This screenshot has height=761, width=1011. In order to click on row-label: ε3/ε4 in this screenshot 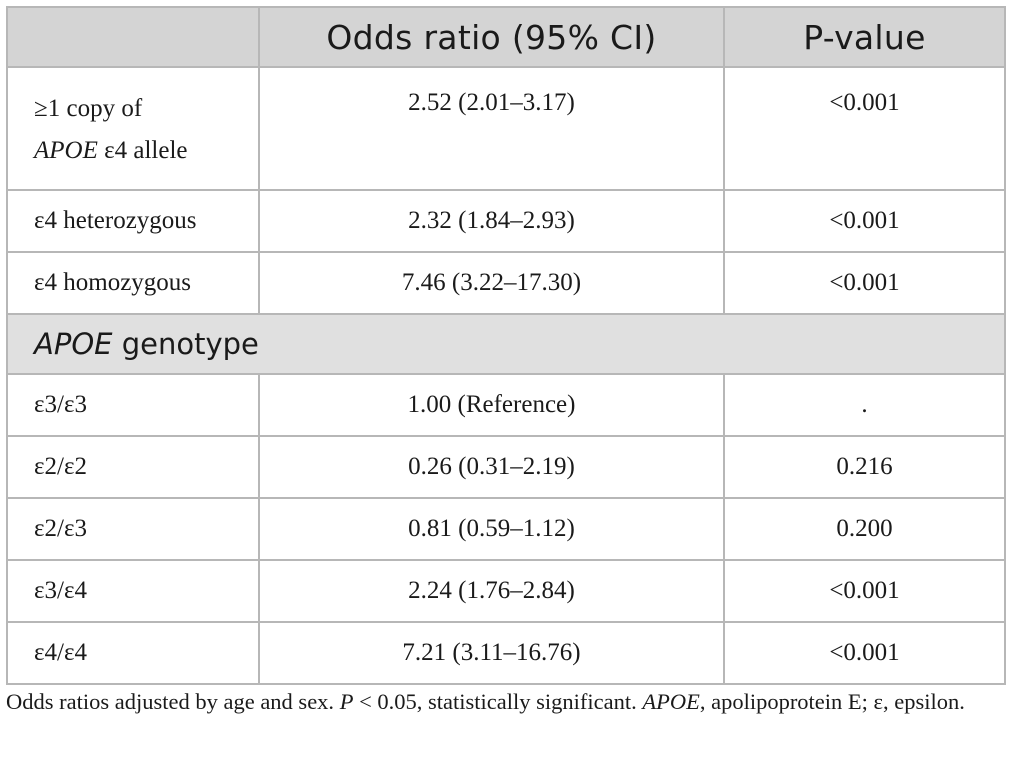, I will do `click(133, 591)`.